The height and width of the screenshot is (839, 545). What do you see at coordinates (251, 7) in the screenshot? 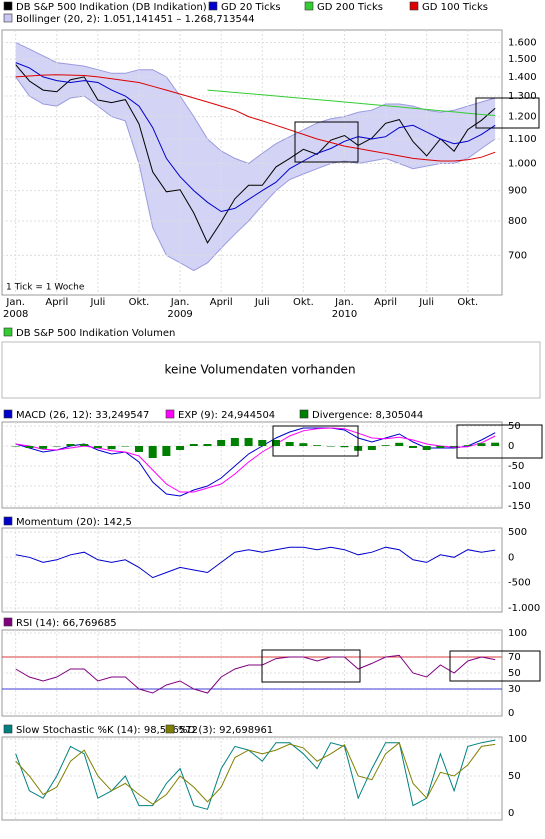
I see `legend-label: GD 20 Ticks` at bounding box center [251, 7].